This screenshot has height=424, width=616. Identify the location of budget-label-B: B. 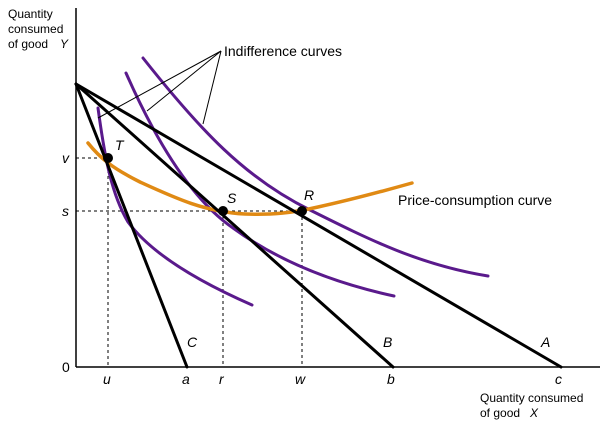
(387, 342).